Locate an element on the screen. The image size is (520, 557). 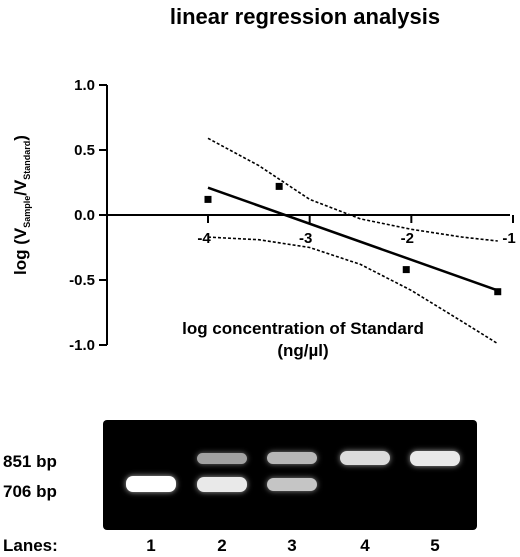
regression-line is located at coordinates (353, 239).